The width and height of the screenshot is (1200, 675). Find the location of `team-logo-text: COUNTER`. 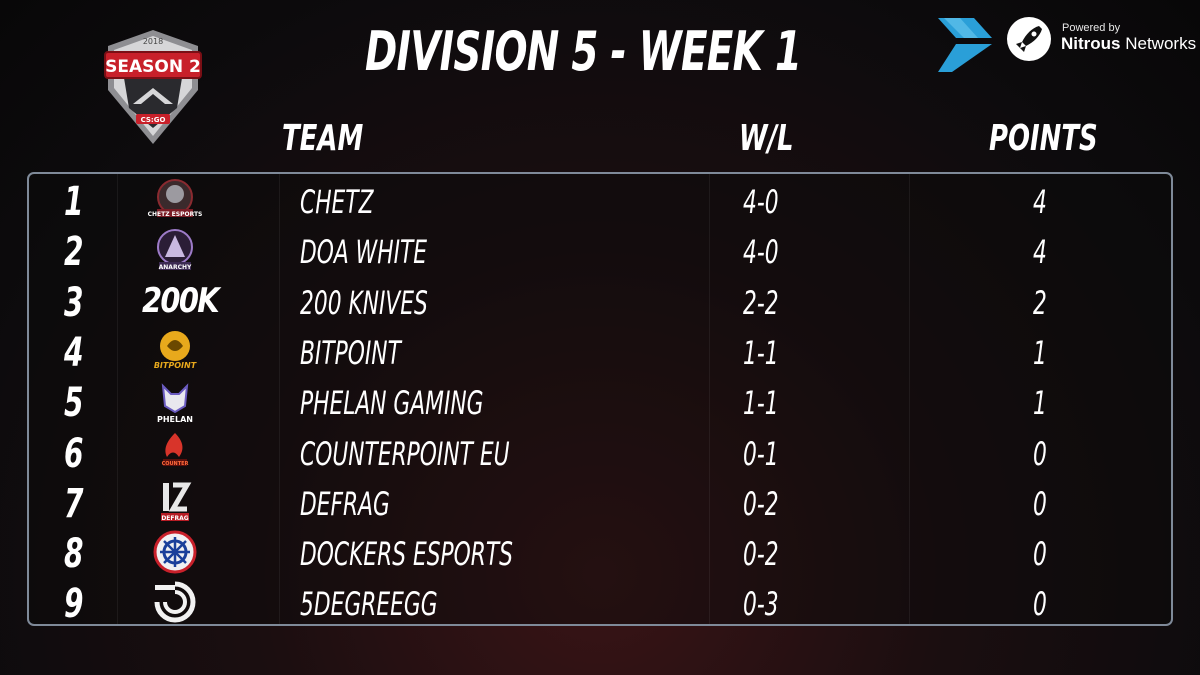

team-logo-text: COUNTER is located at coordinates (175, 464).